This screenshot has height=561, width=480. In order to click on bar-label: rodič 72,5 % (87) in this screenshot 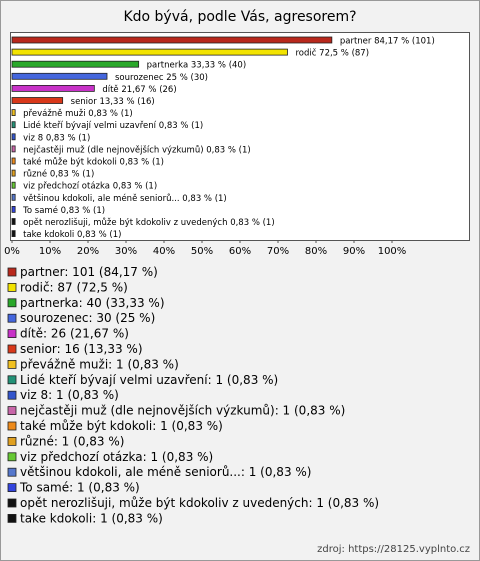, I will do `click(333, 52)`.